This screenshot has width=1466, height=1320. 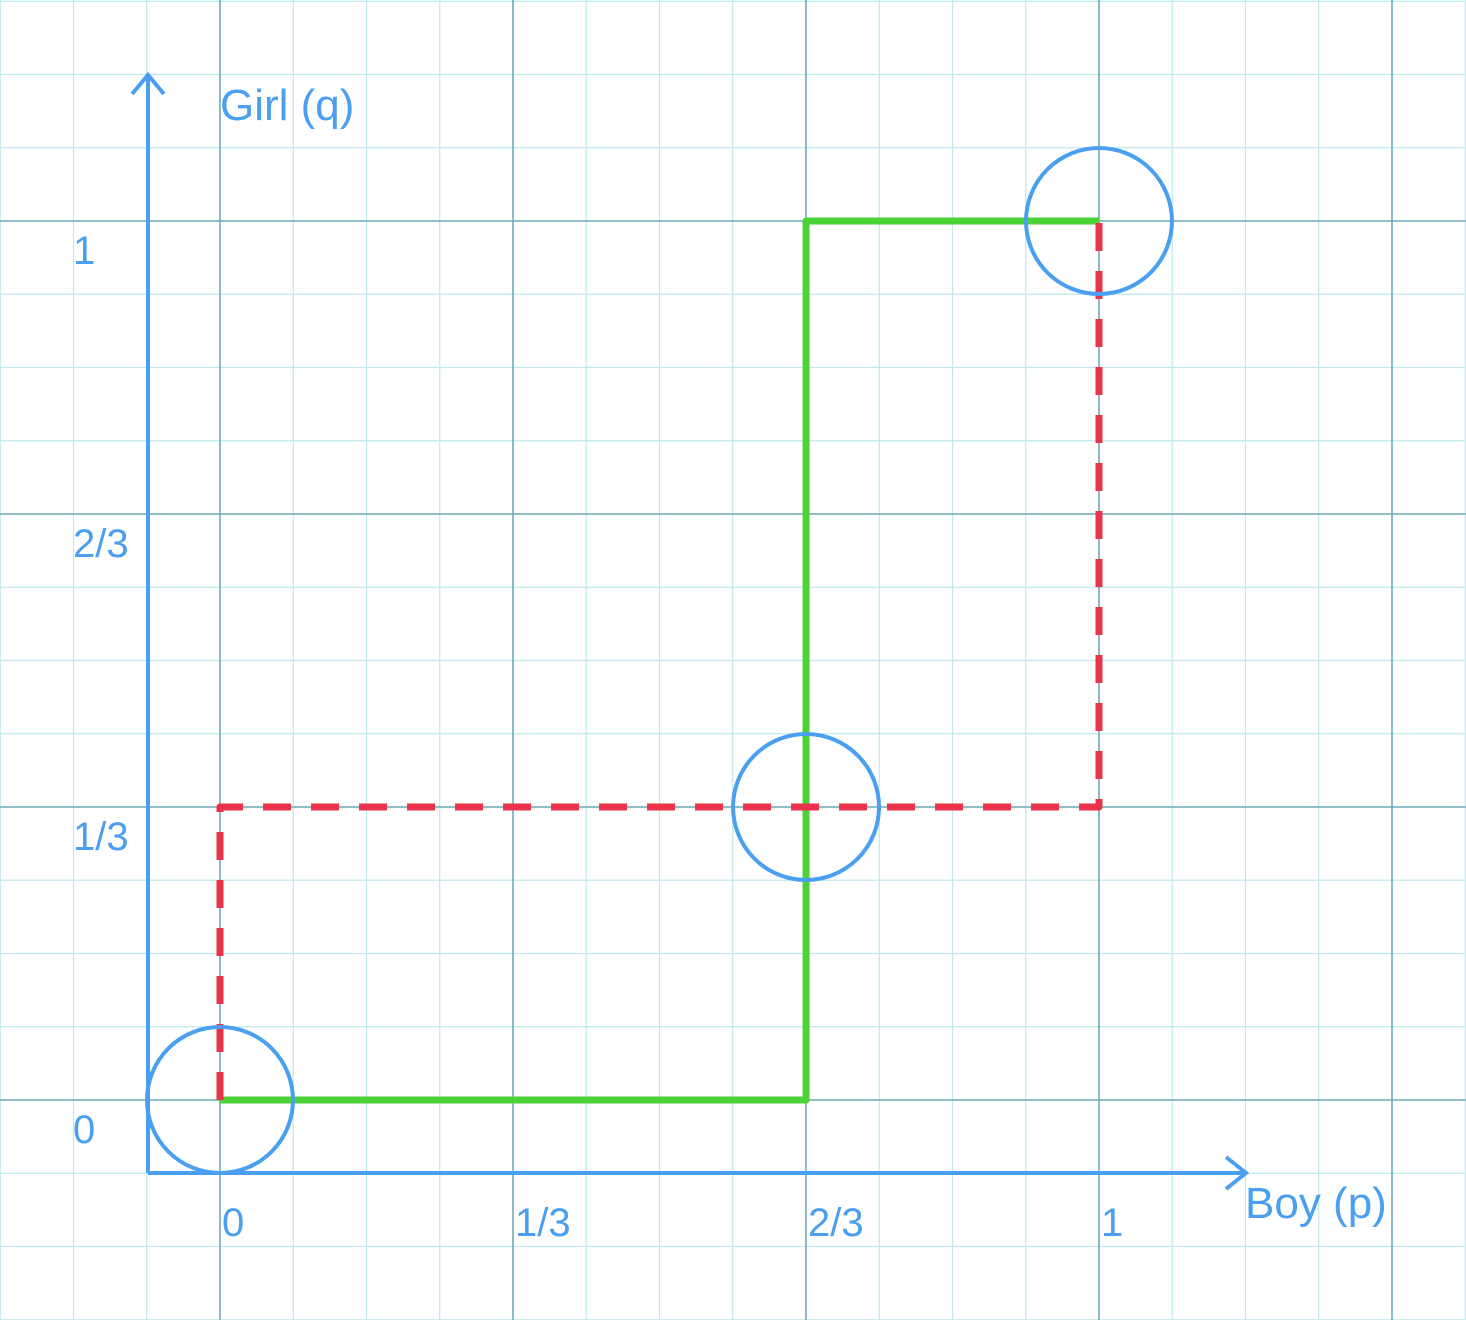 What do you see at coordinates (233, 1223) in the screenshot?
I see `x-tick-label: 0` at bounding box center [233, 1223].